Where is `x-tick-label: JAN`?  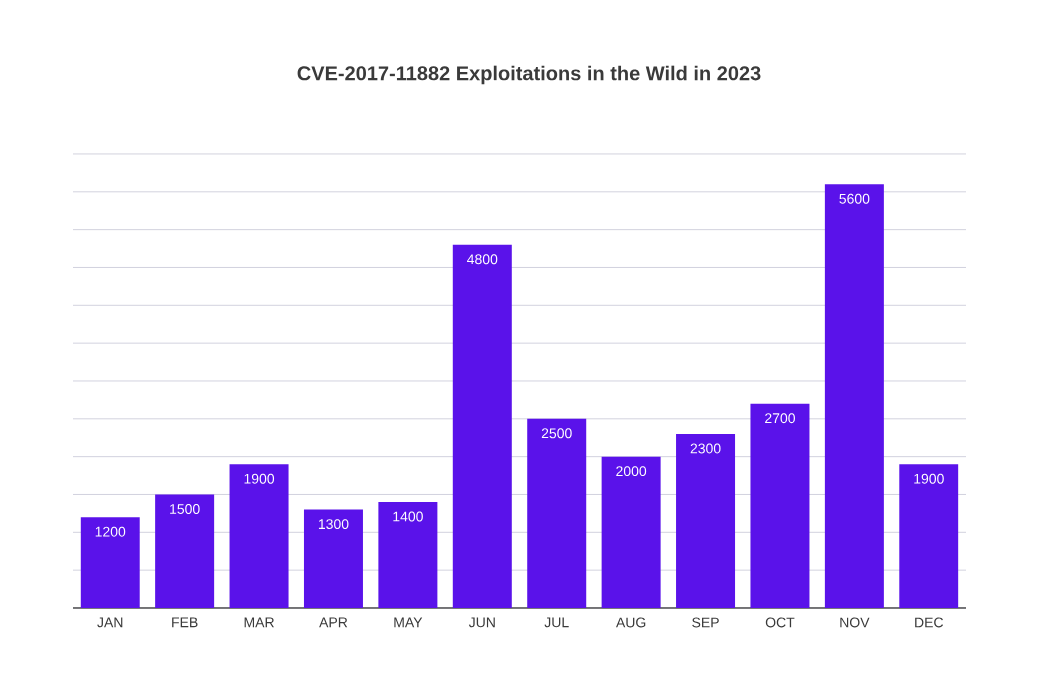
x-tick-label: JAN is located at coordinates (110, 622).